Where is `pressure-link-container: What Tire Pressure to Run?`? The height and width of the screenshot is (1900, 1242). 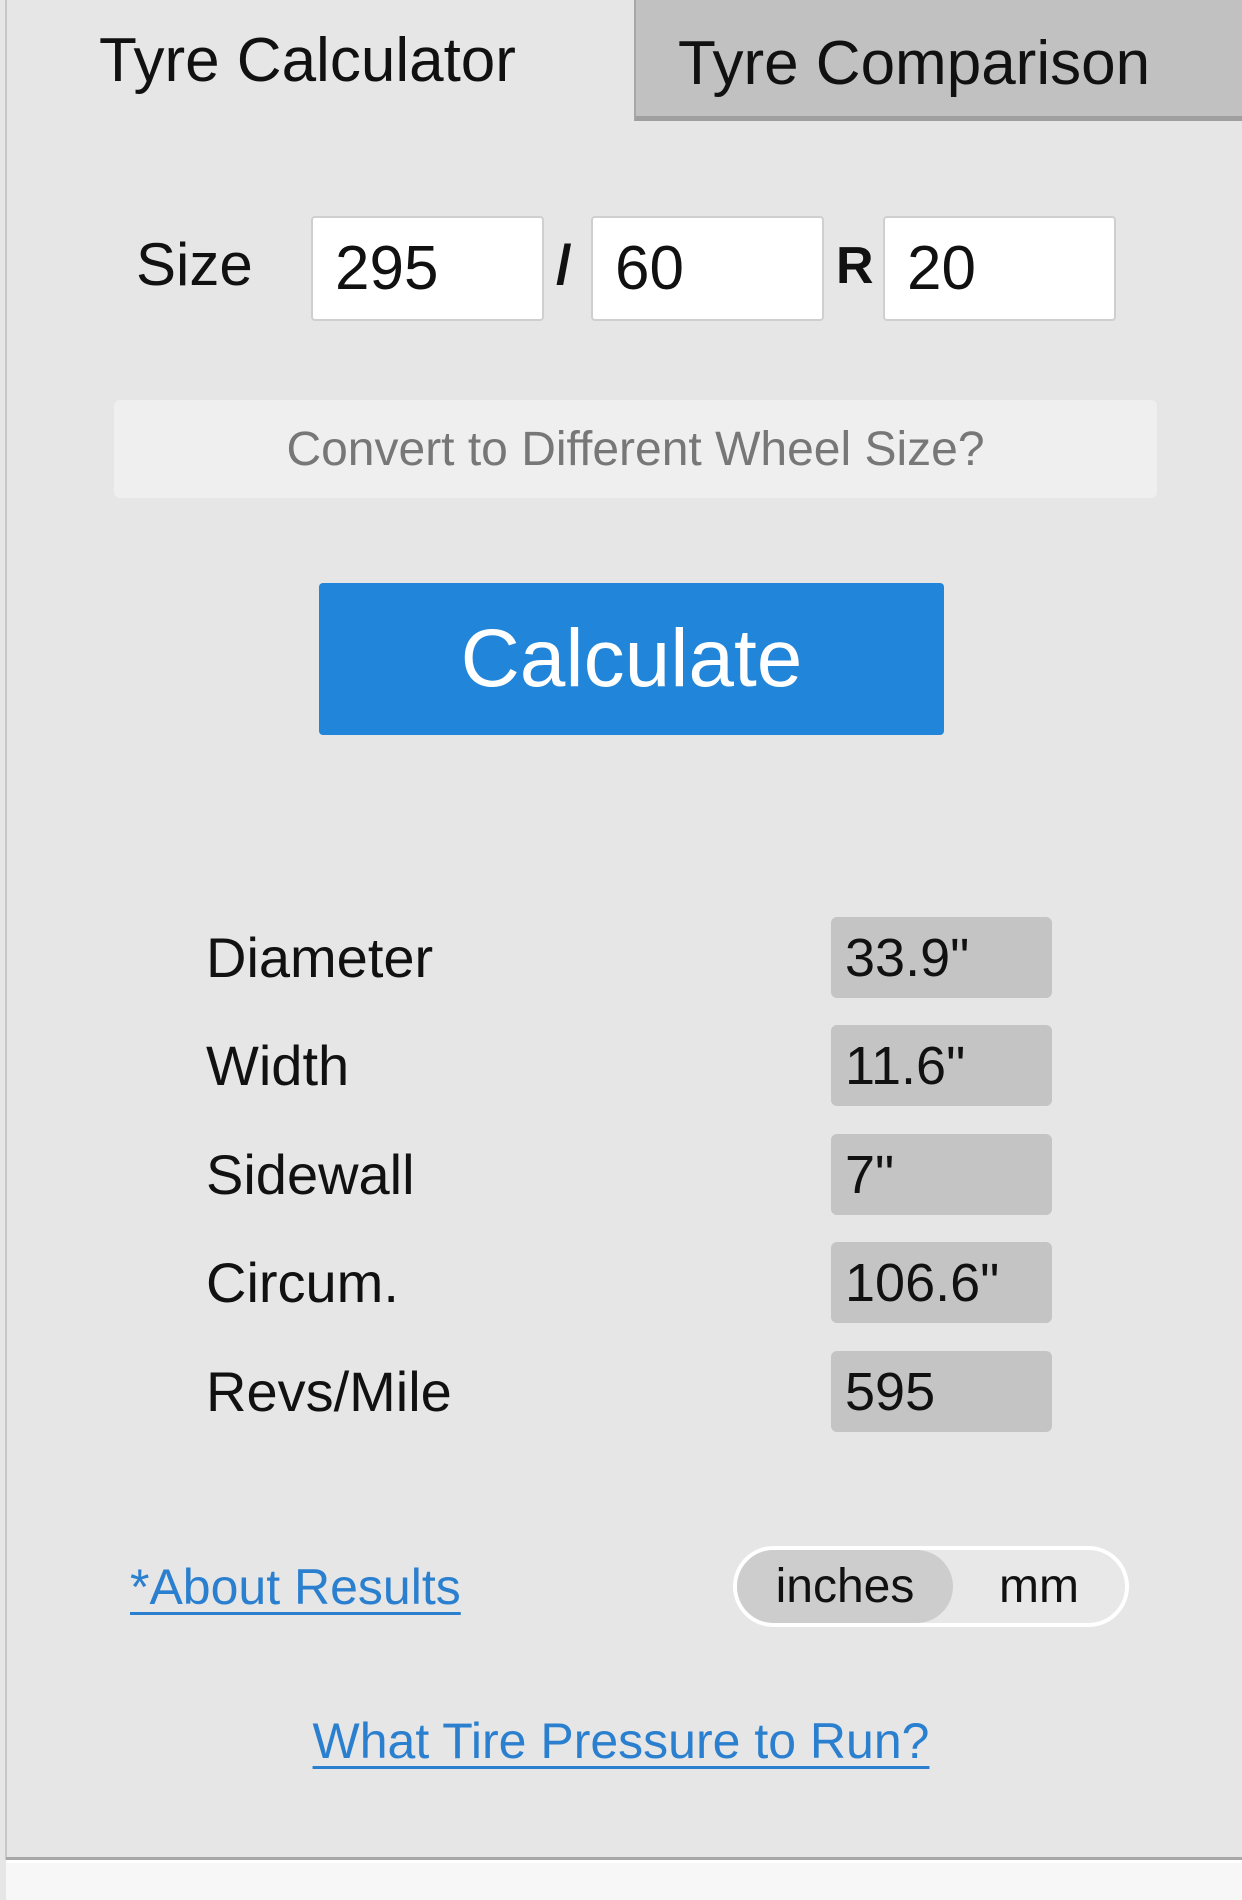
pressure-link-container: What Tire Pressure to Run? is located at coordinates (621, 1741).